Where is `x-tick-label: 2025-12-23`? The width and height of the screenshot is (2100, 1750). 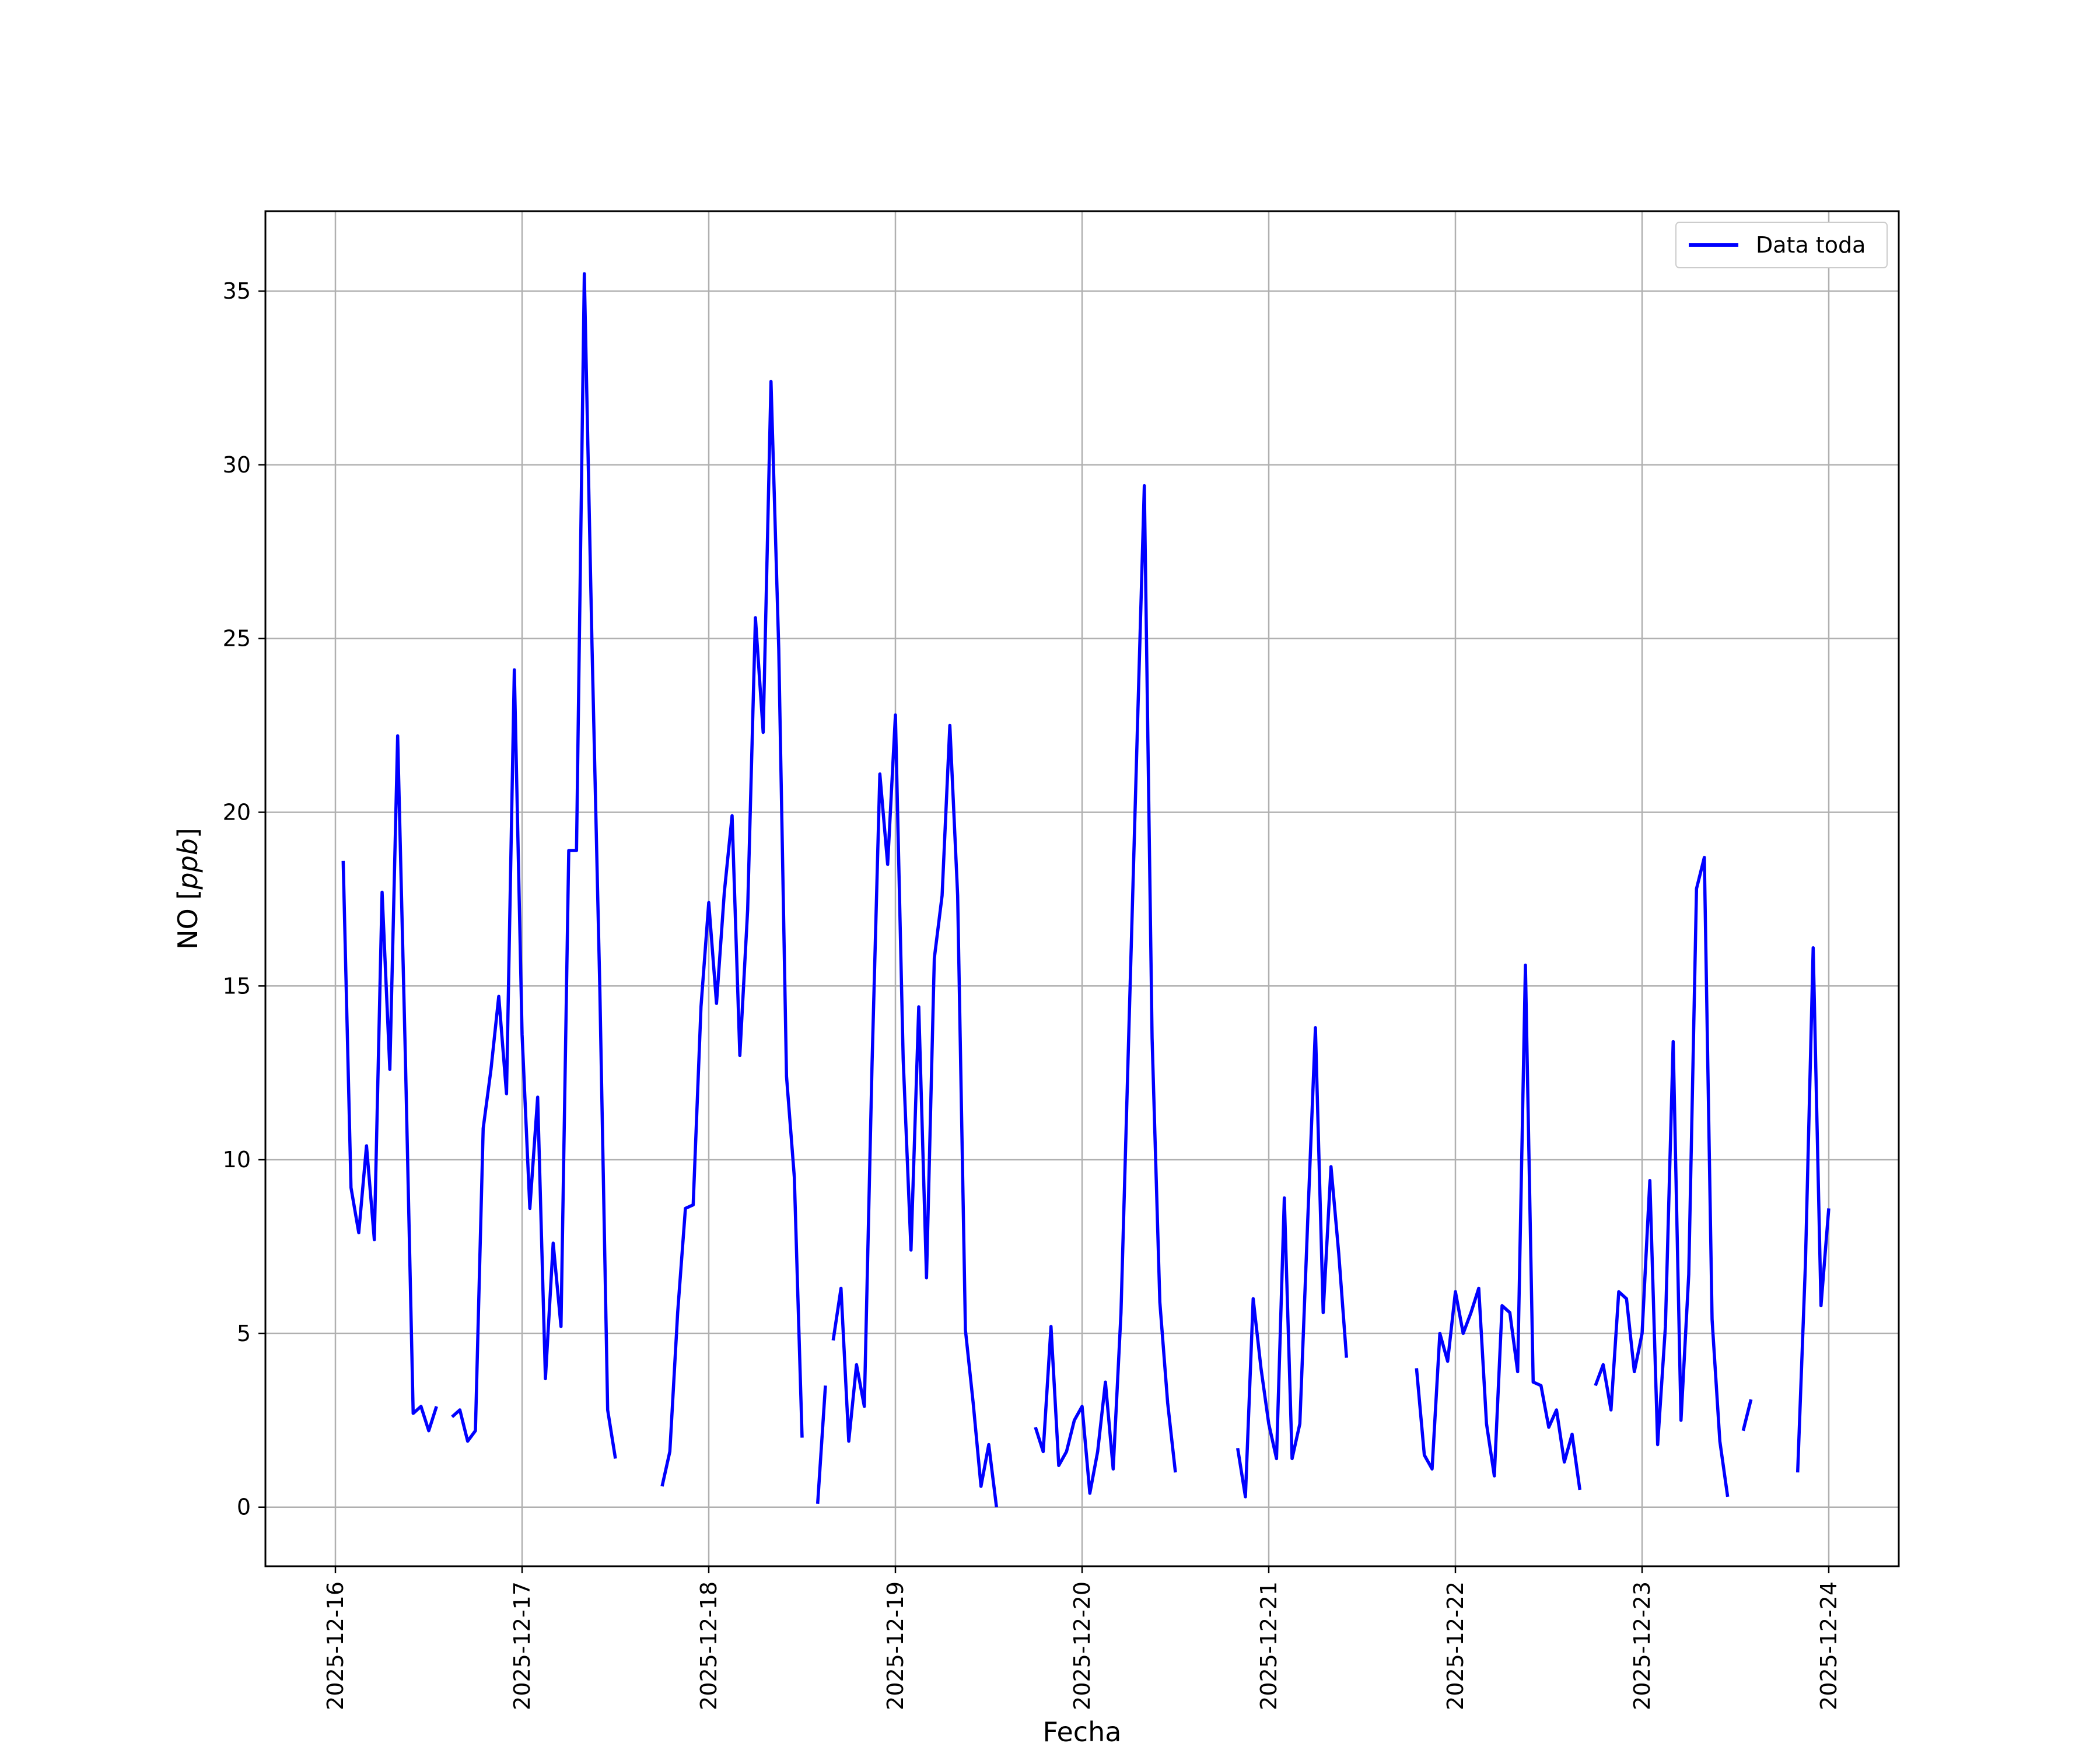
x-tick-label: 2025-12-23 is located at coordinates (1642, 1645).